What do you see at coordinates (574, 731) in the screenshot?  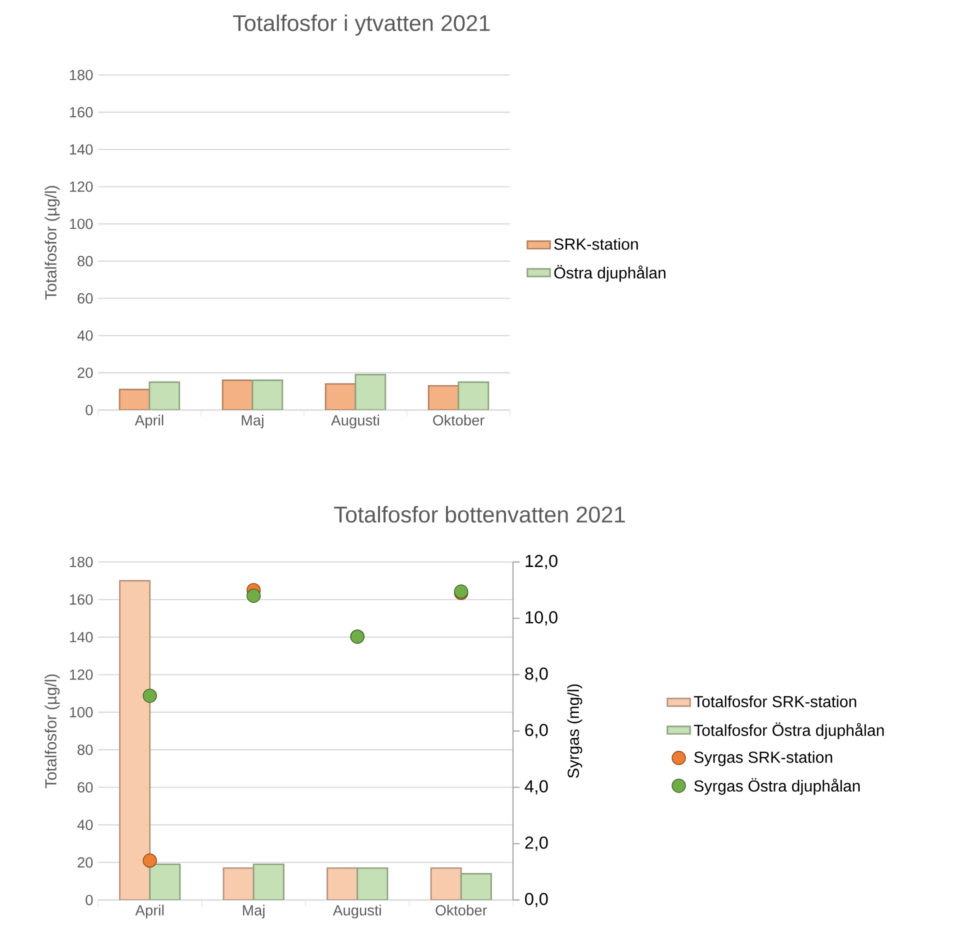 I see `y2-axis-title: Syrgas (mg/l)` at bounding box center [574, 731].